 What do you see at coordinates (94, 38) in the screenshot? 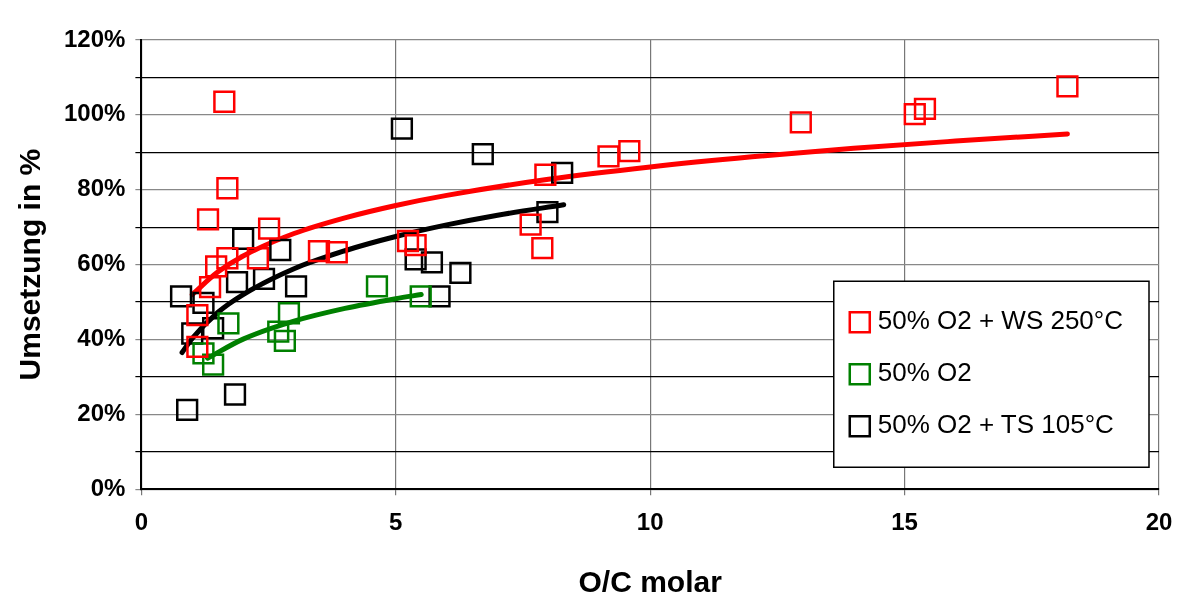
I see `y-tick-label: 120%` at bounding box center [94, 38].